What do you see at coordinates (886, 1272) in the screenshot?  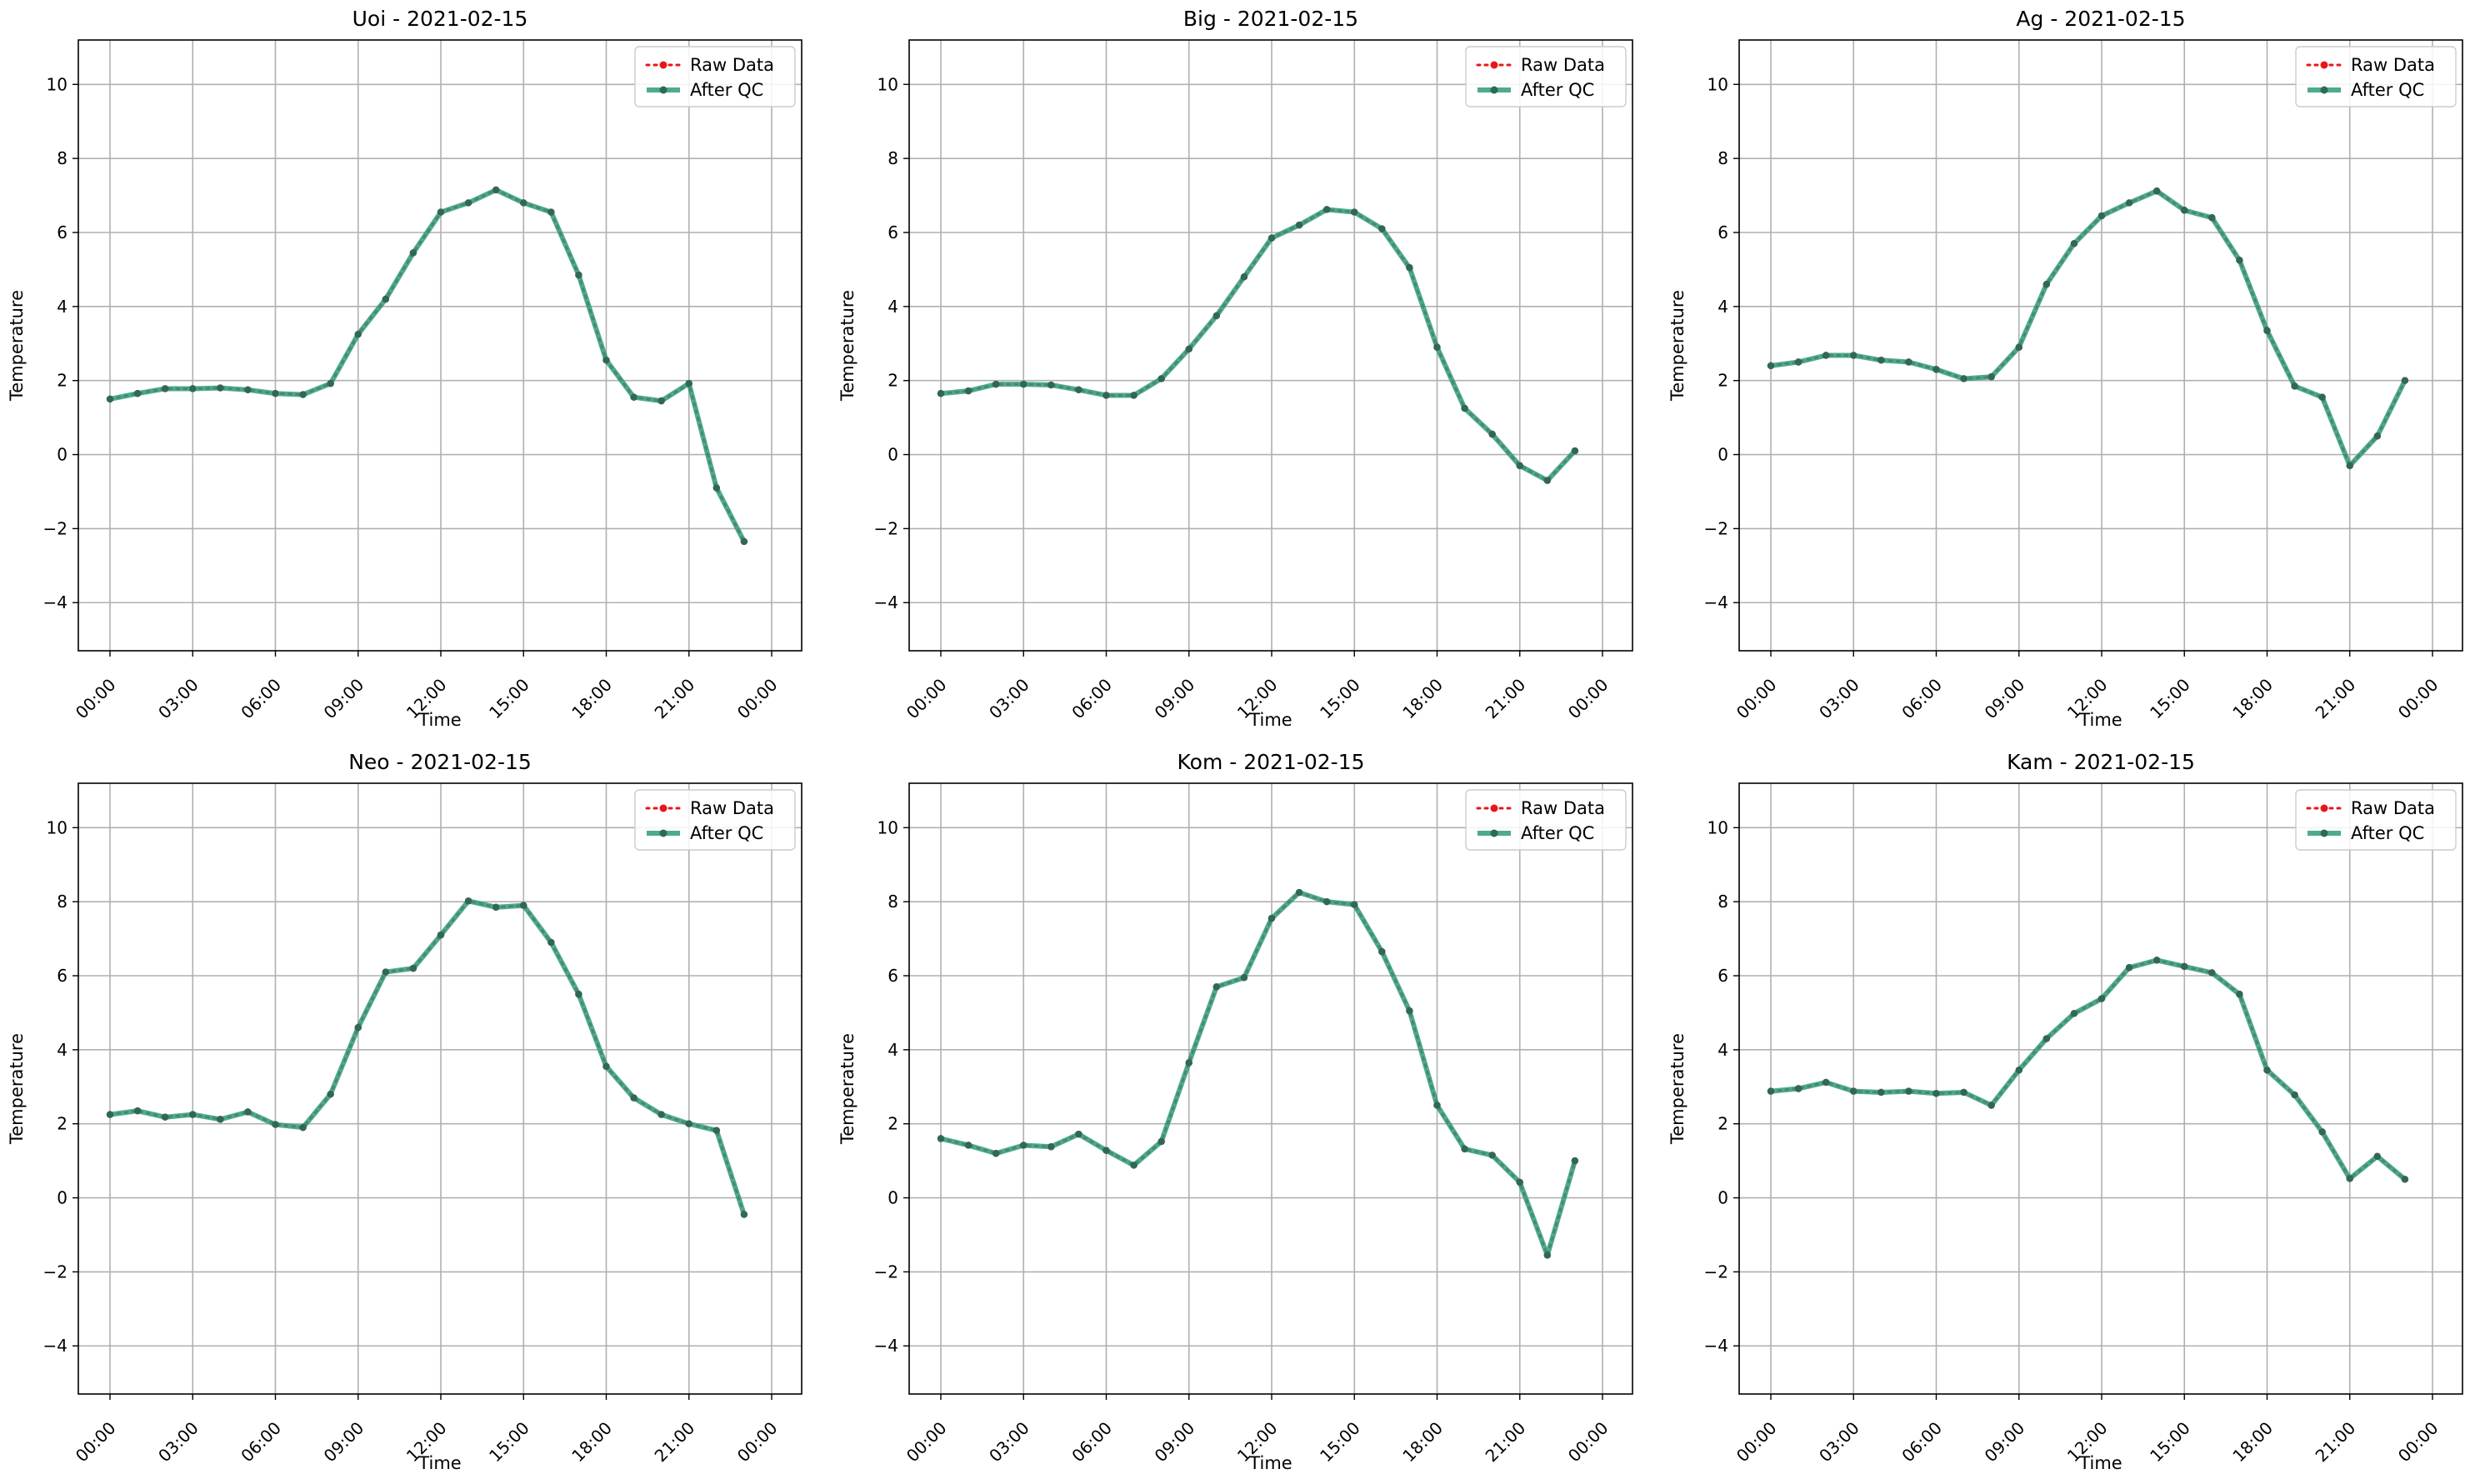 I see `y-tick-label: −2` at bounding box center [886, 1272].